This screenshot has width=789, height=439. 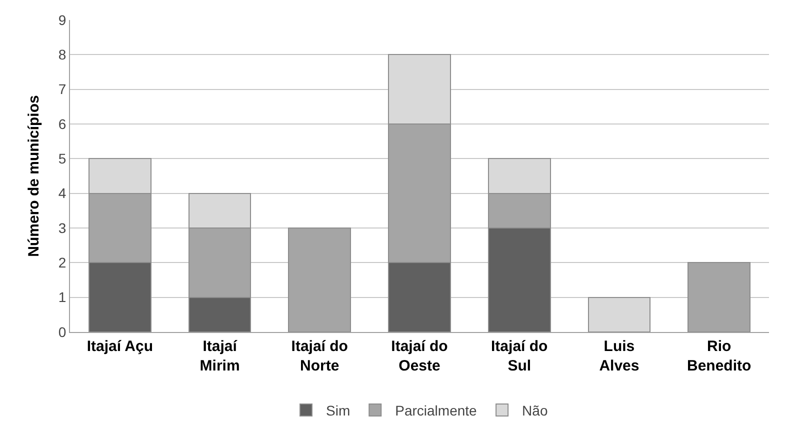 I want to click on y-tick-label: 7, so click(x=62, y=89).